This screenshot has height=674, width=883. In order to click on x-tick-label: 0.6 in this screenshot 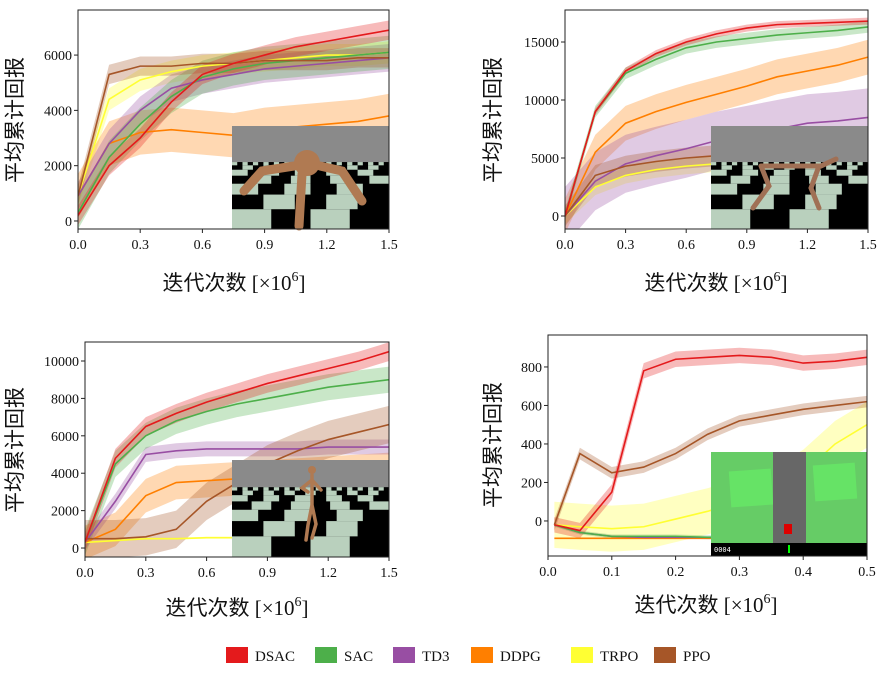, I will do `click(686, 245)`.